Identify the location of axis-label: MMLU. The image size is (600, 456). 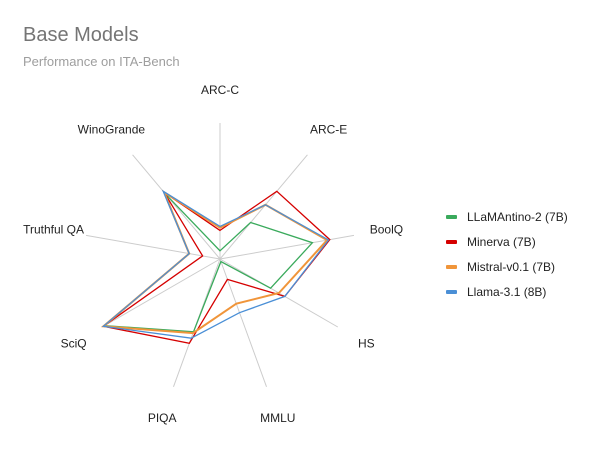
(277, 418).